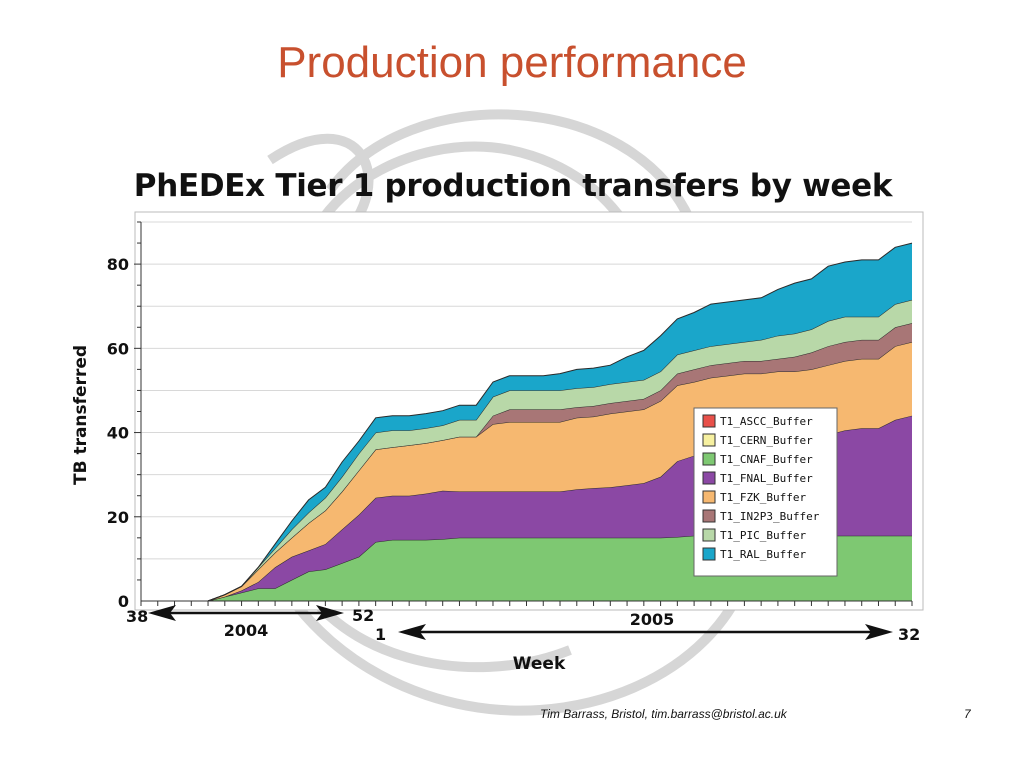 The width and height of the screenshot is (1024, 768). Describe the element at coordinates (123, 601) in the screenshot. I see `y-tick-label-0: 0` at that location.